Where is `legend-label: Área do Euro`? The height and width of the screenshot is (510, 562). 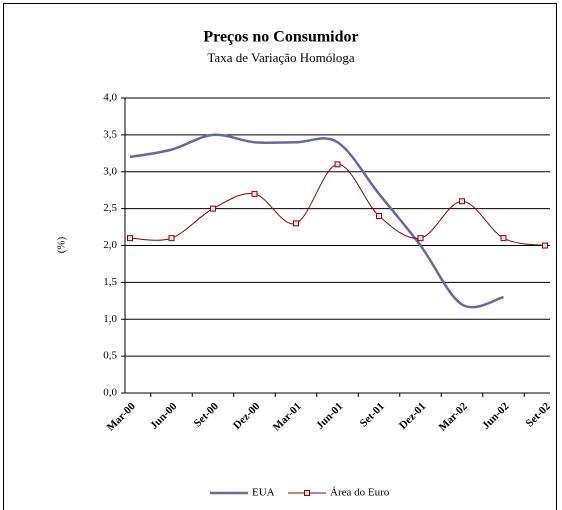
legend-label: Área do Euro is located at coordinates (360, 493).